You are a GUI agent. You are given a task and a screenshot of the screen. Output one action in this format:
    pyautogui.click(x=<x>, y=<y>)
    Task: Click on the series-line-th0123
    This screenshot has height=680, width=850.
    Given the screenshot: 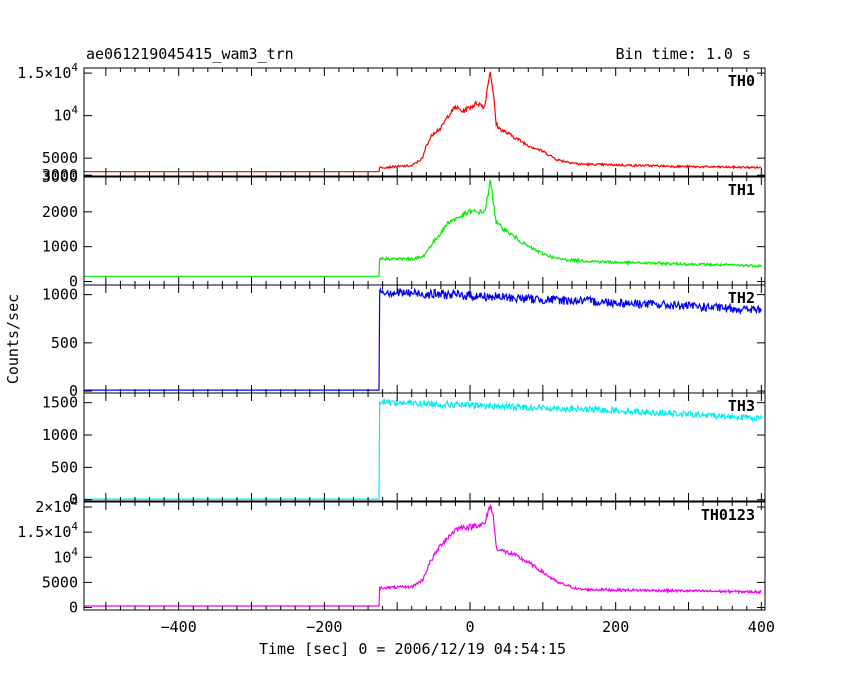 What is the action you would take?
    pyautogui.click(x=423, y=555)
    